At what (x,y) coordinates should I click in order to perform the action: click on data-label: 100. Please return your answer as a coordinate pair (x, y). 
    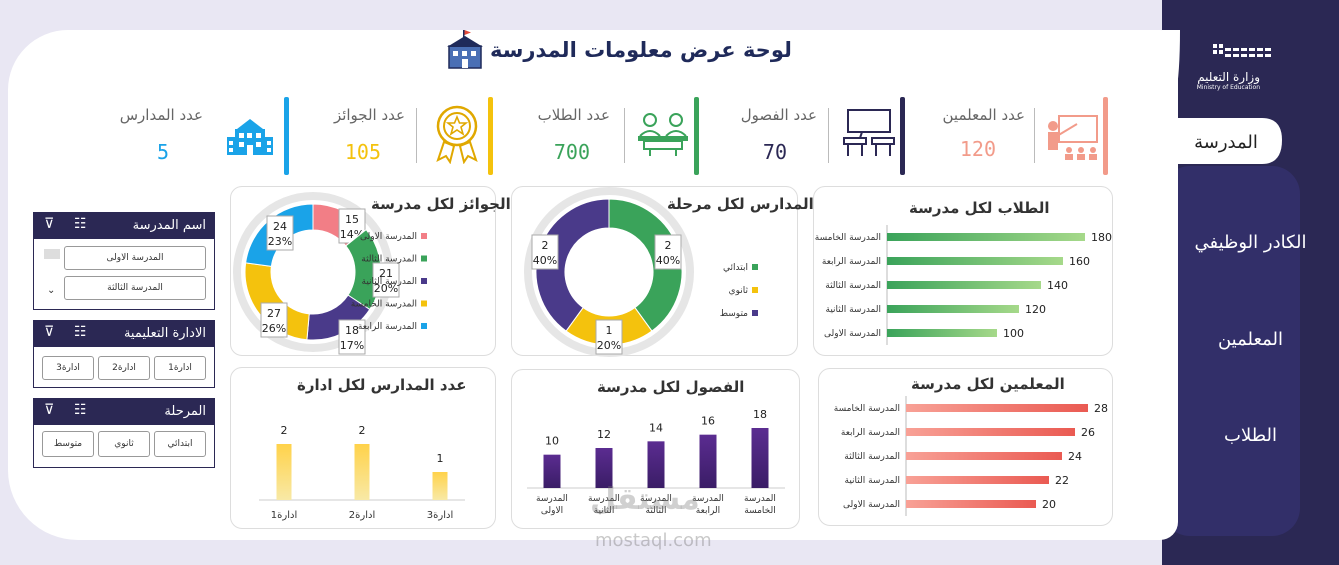
    Looking at the image, I should click on (1013, 333).